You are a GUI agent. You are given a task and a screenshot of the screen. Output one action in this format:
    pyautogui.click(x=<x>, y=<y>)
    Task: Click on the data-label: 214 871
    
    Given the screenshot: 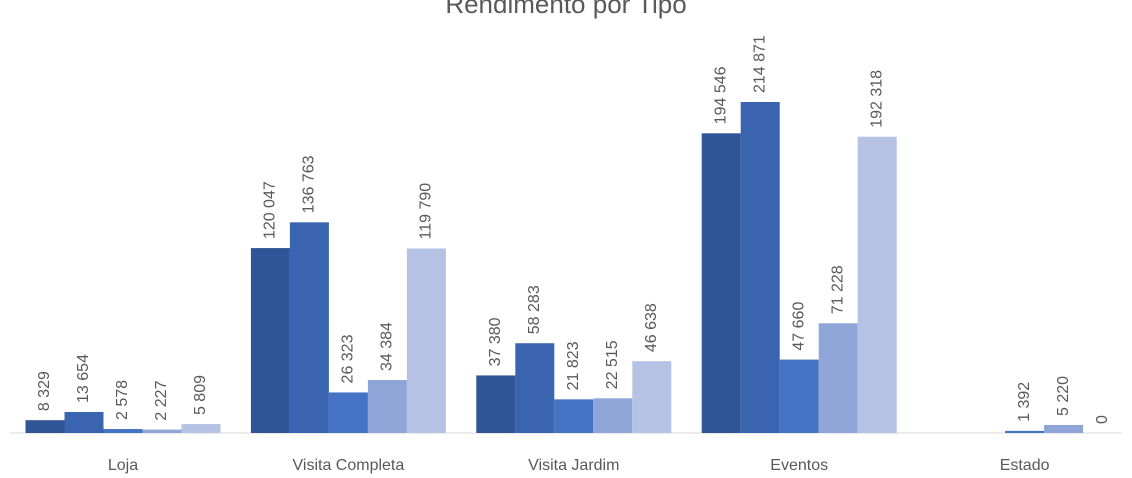 What is the action you would take?
    pyautogui.click(x=759, y=64)
    